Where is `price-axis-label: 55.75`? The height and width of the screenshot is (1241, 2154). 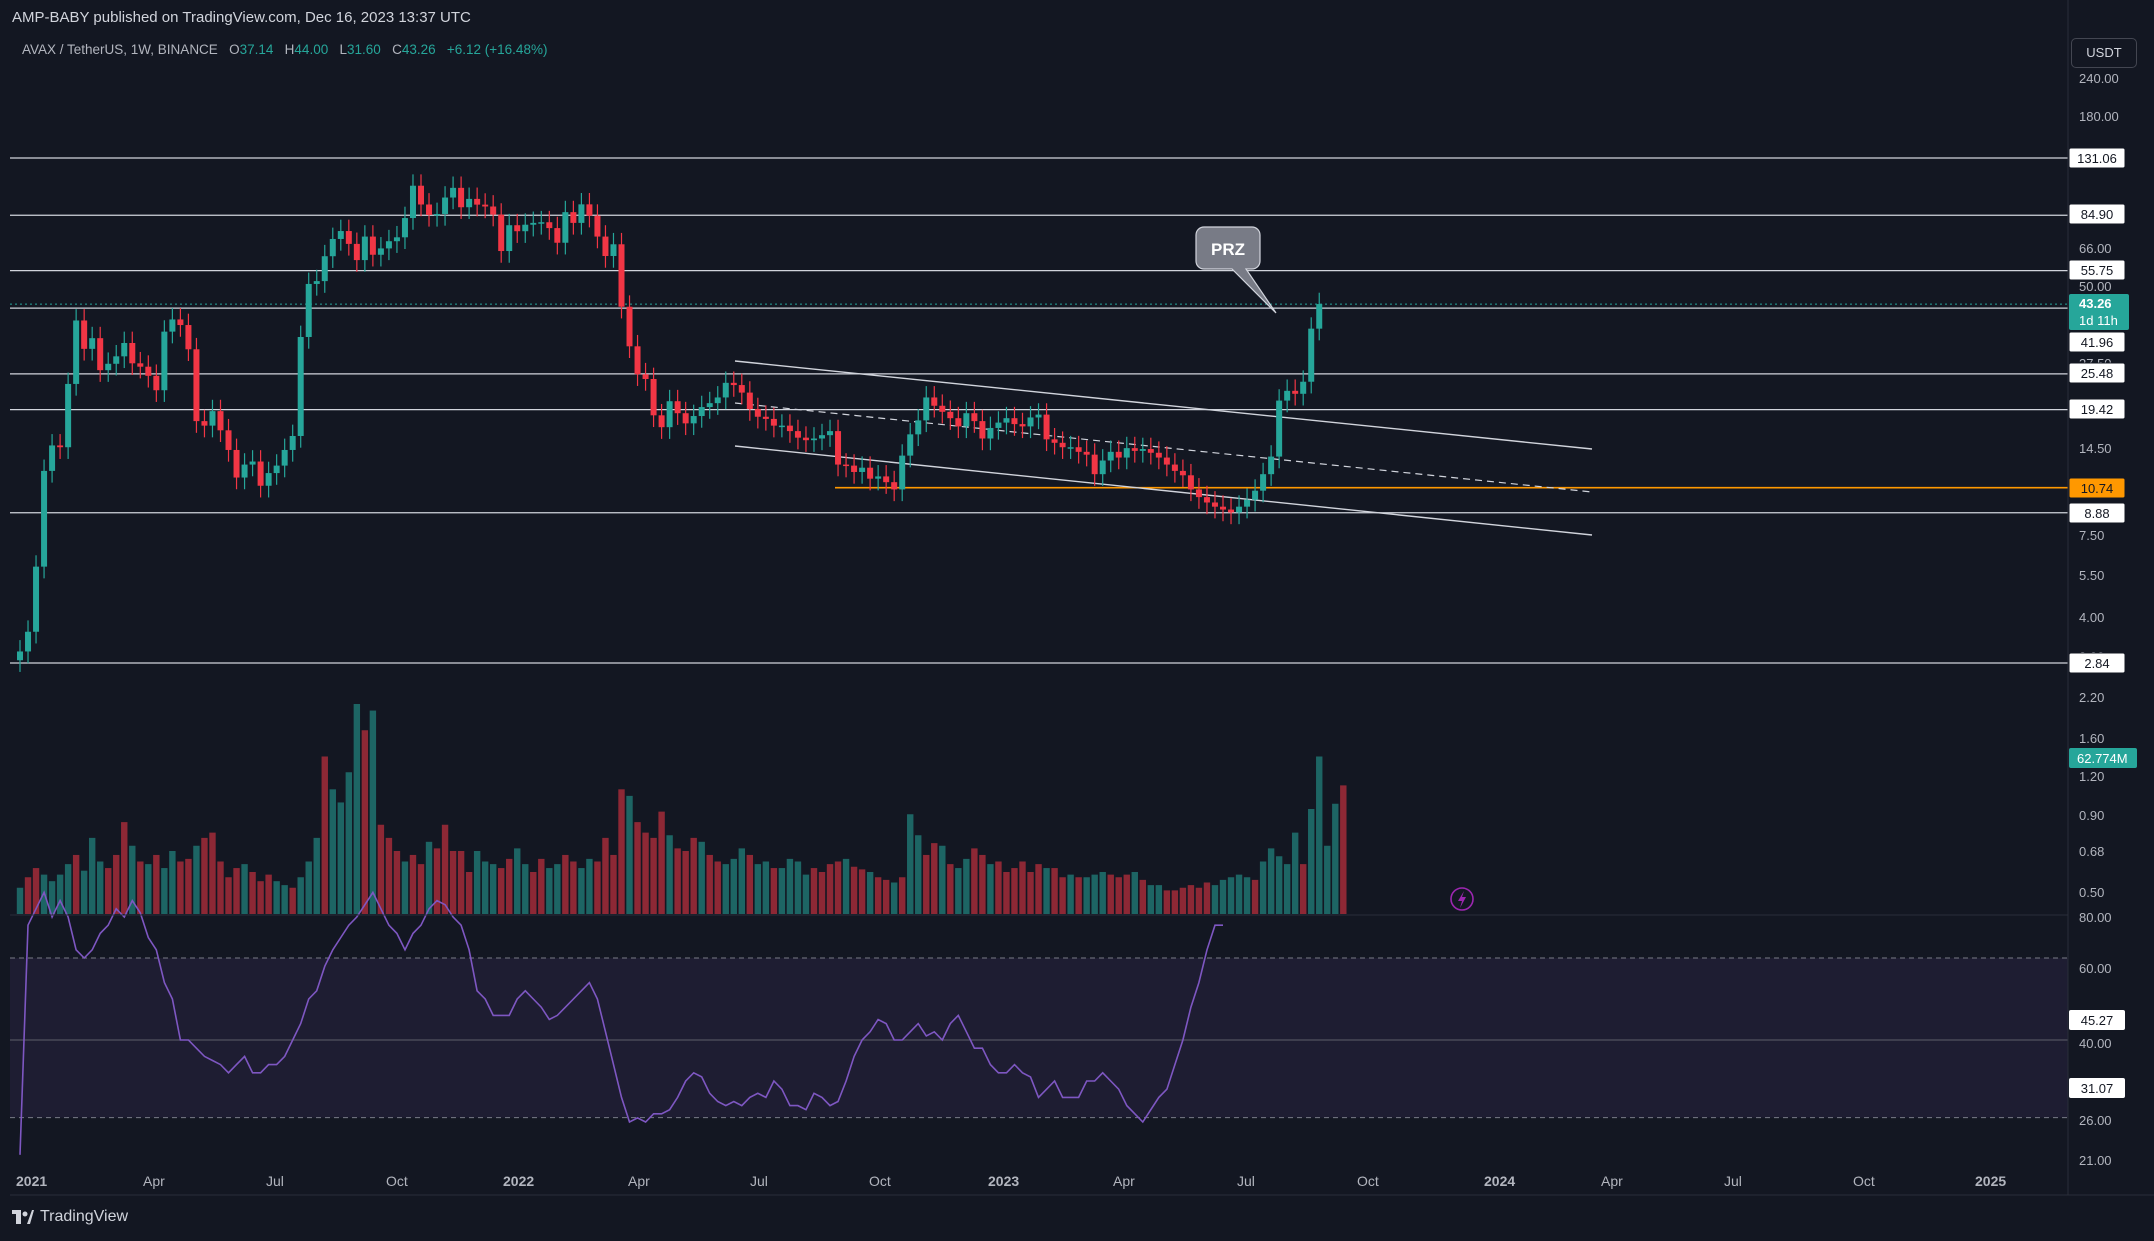
price-axis-label: 55.75 is located at coordinates (2097, 270).